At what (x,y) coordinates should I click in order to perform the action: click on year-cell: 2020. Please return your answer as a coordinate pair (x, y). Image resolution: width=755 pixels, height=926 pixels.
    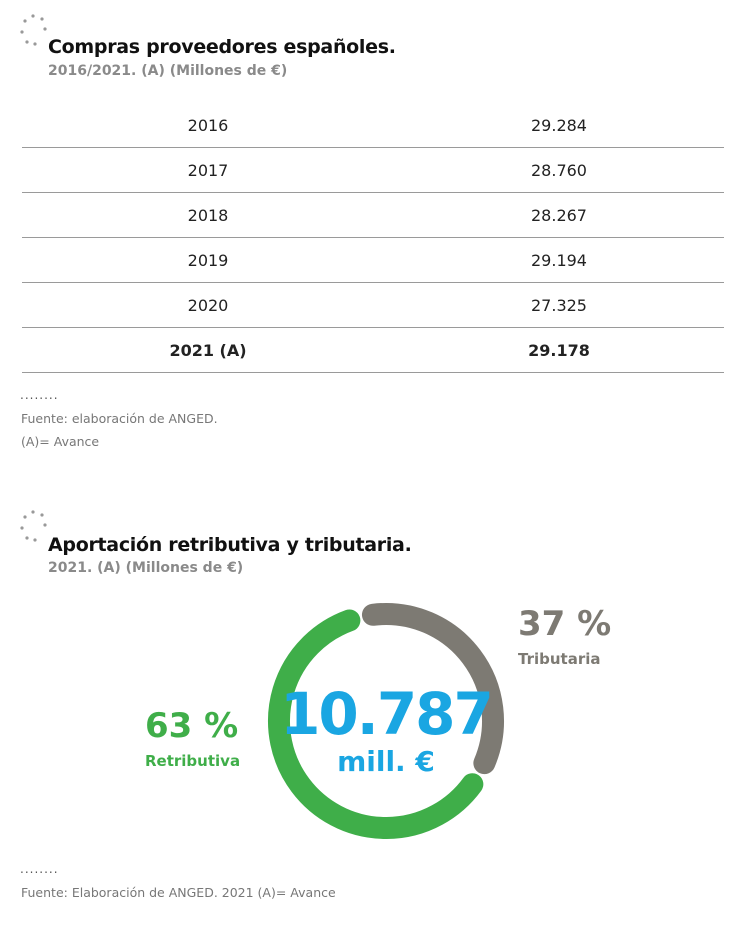
    Looking at the image, I should click on (208, 305).